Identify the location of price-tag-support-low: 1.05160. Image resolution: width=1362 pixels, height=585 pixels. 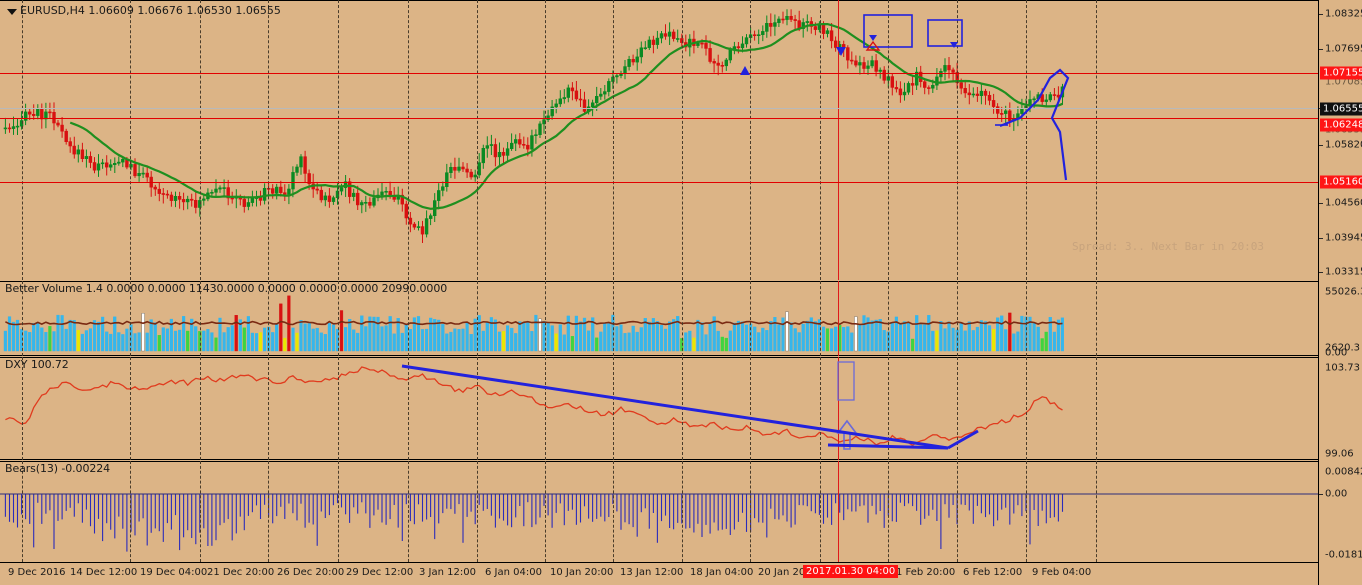
(1341, 182).